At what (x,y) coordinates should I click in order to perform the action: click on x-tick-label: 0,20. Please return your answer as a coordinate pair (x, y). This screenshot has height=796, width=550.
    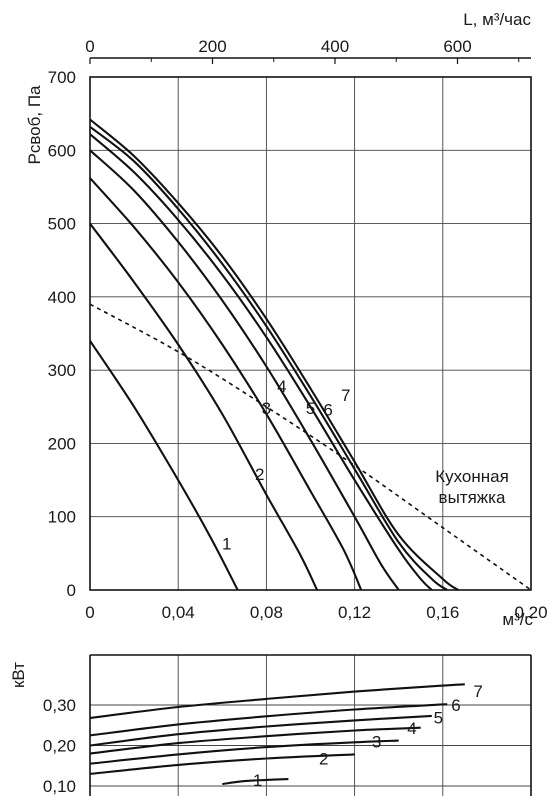
    Looking at the image, I should click on (530, 612).